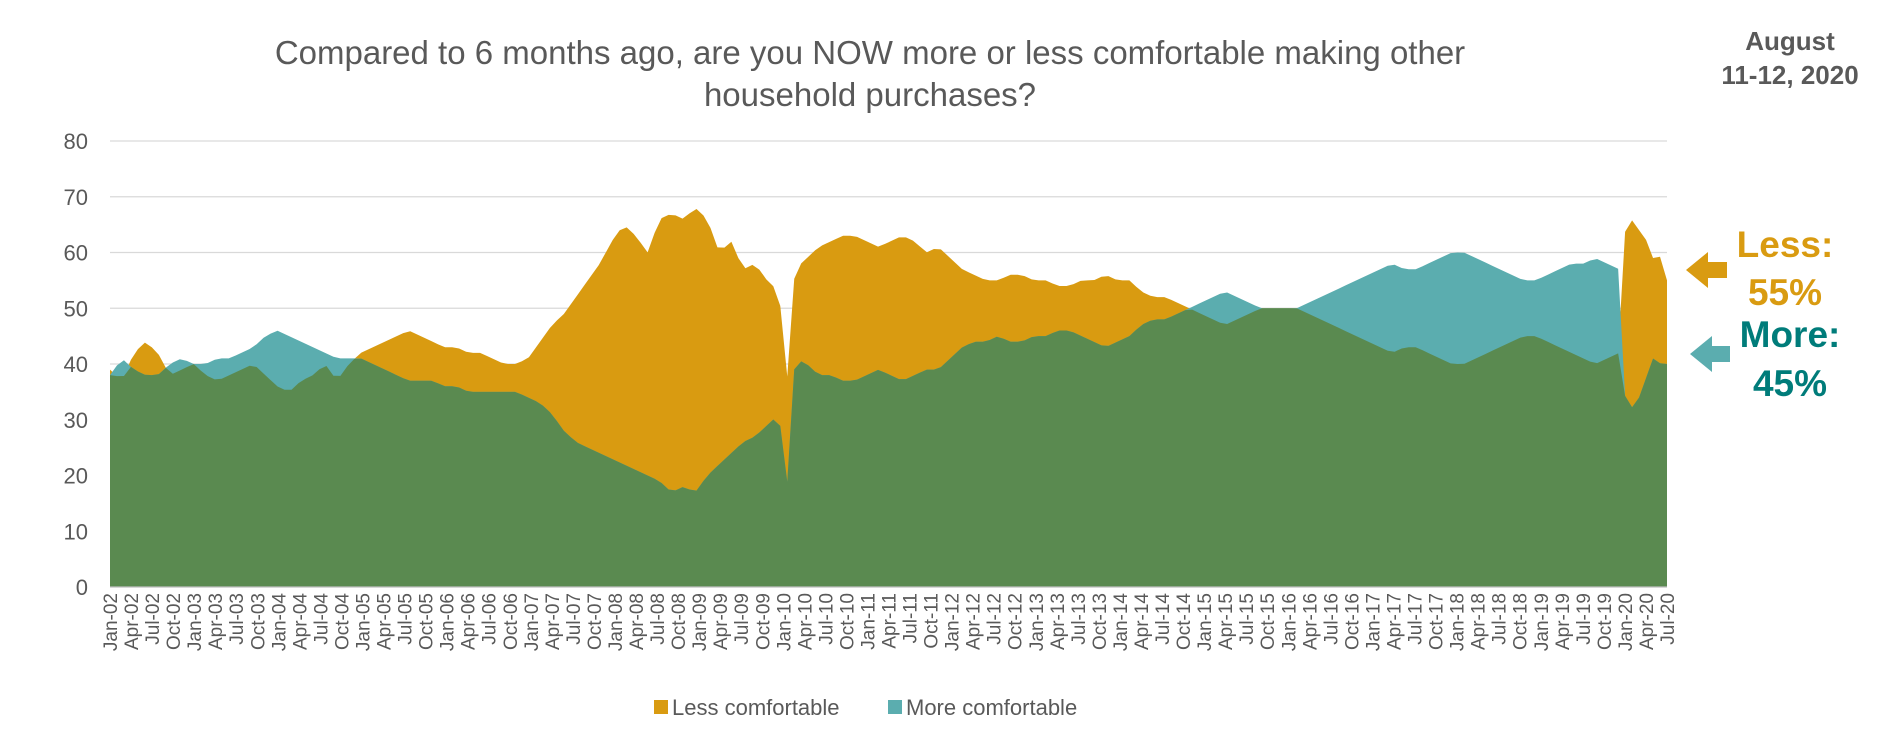 This screenshot has width=1878, height=735. What do you see at coordinates (1268, 621) in the screenshot?
I see `x-tick-label: Oct-15` at bounding box center [1268, 621].